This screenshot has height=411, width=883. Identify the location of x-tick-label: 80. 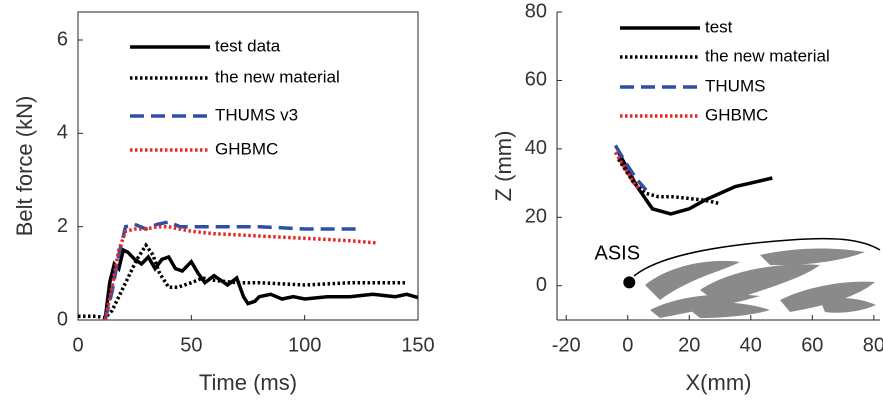
(873, 345).